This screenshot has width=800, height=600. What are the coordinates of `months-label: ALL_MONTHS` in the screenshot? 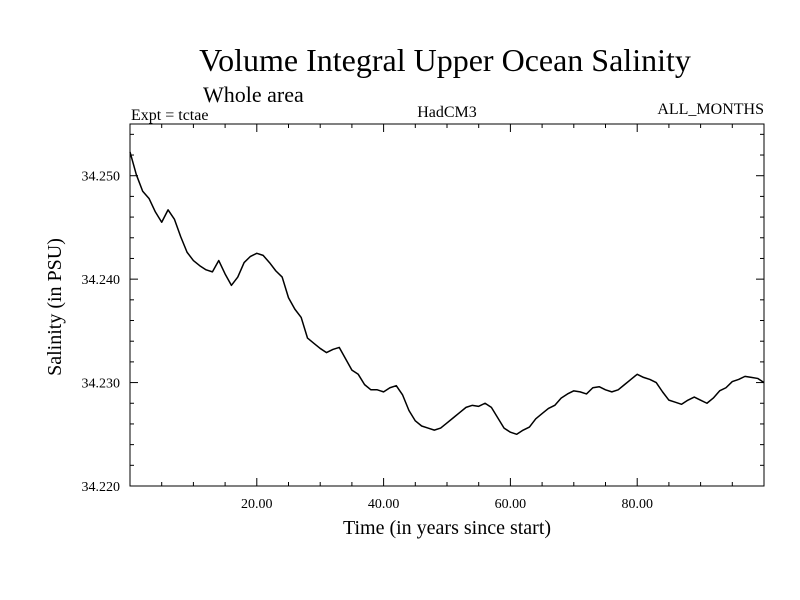 It's located at (710, 109).